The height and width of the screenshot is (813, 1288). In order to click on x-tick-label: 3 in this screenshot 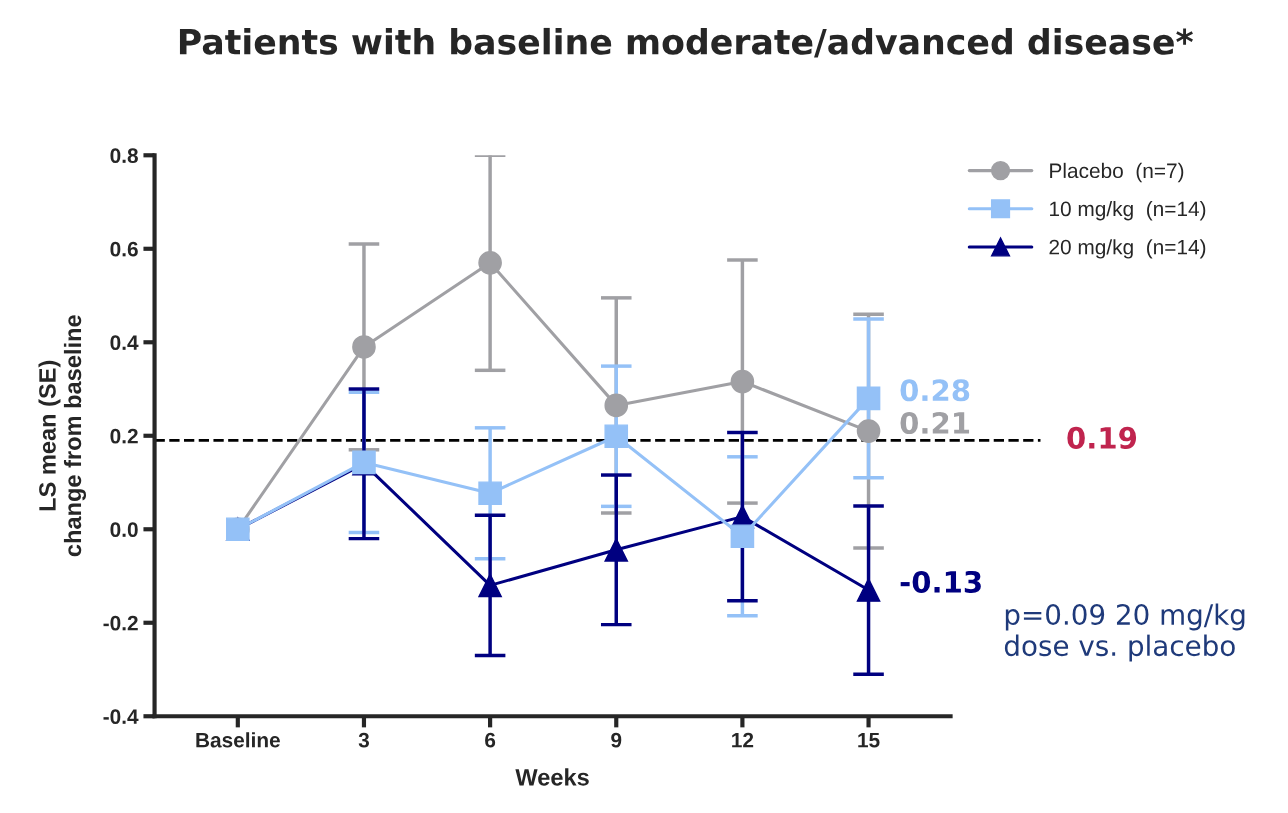, I will do `click(363, 740)`.